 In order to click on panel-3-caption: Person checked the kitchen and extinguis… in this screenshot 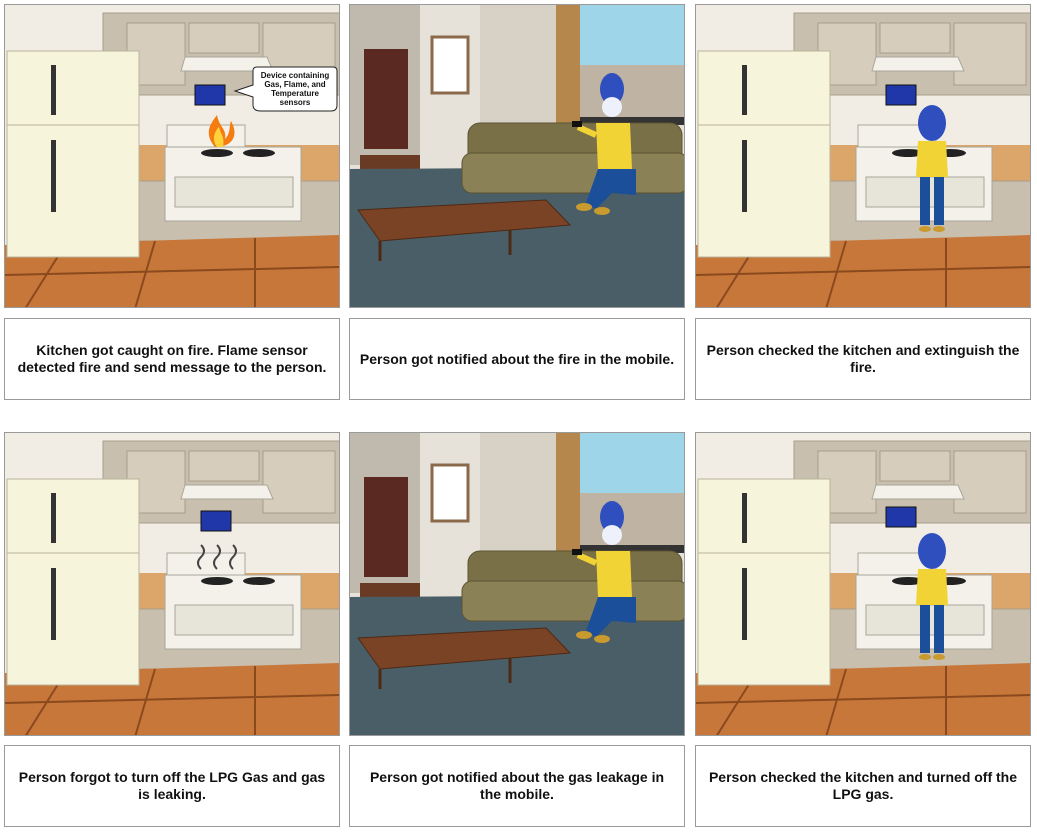, I will do `click(863, 359)`.